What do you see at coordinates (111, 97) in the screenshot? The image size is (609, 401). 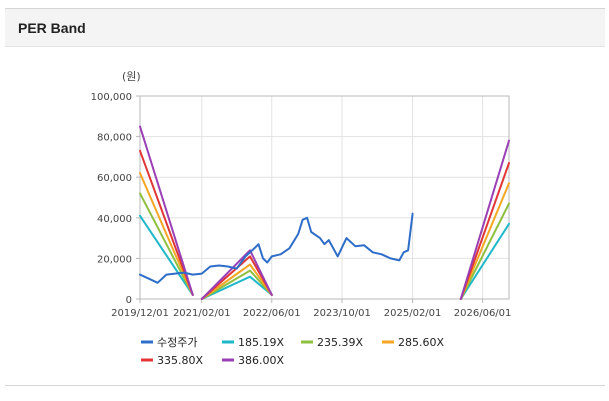 I see `y-tick-label: 100,000` at bounding box center [111, 97].